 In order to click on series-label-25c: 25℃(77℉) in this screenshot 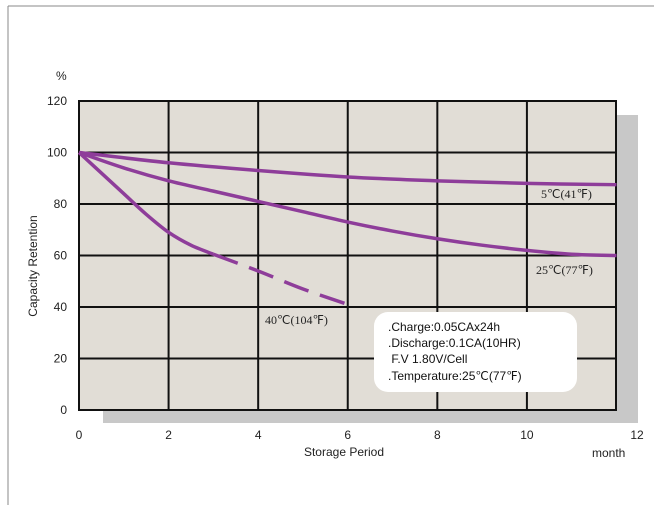, I will do `click(564, 270)`.